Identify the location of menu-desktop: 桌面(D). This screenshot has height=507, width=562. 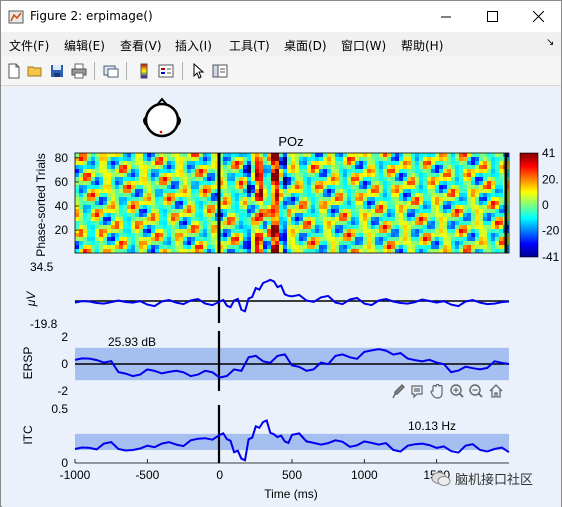
(305, 46).